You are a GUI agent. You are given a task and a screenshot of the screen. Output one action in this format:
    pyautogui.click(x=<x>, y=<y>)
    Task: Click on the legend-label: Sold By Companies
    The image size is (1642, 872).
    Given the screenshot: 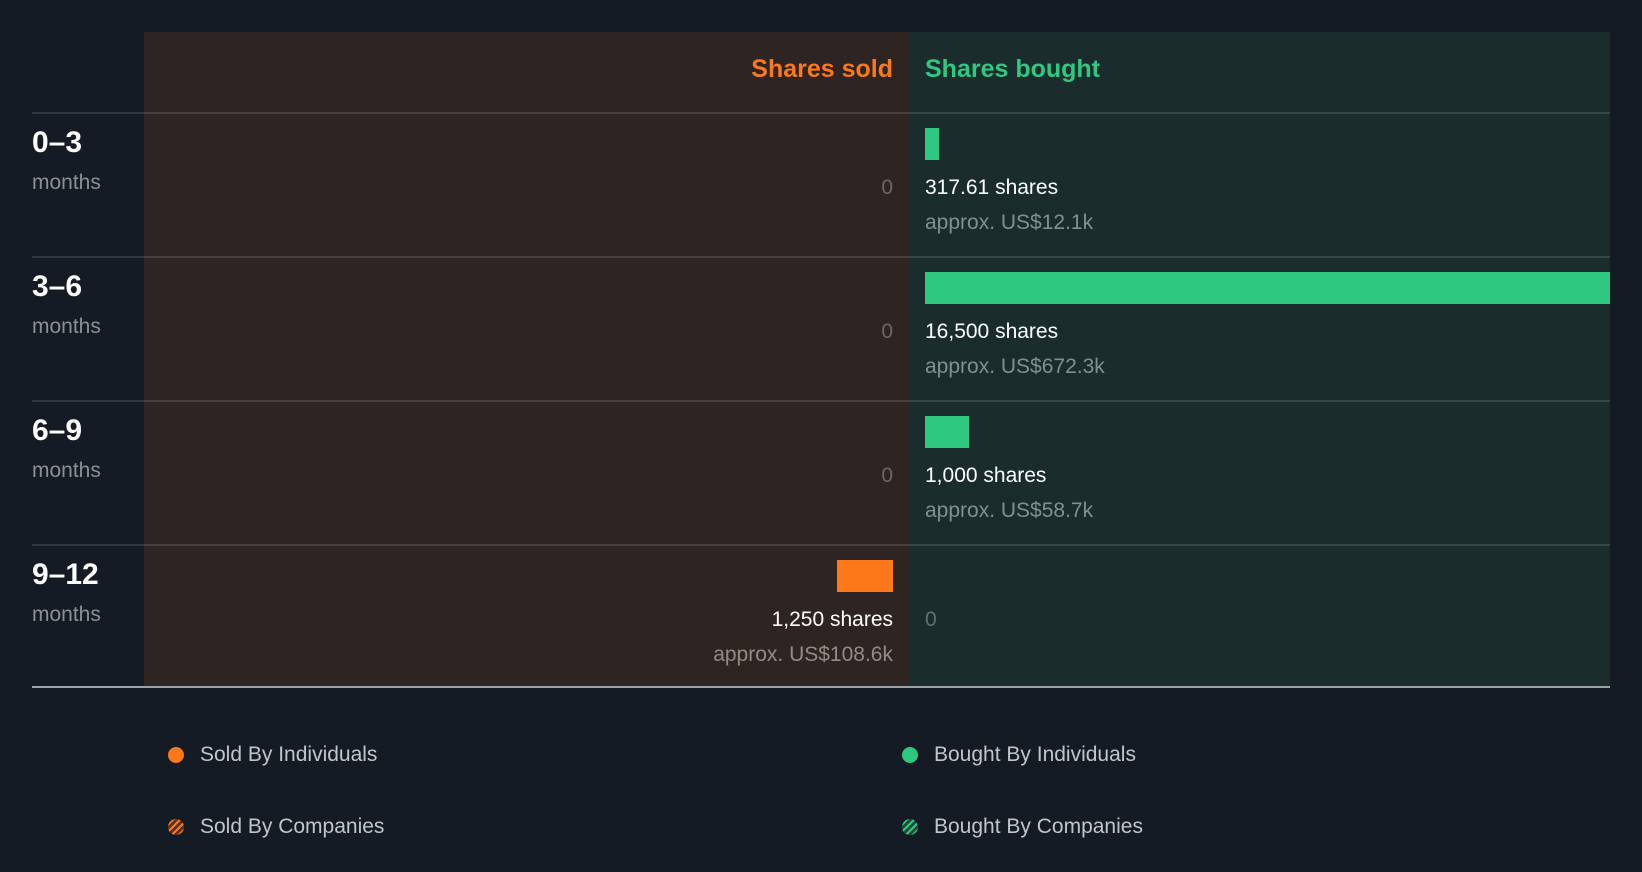 What is the action you would take?
    pyautogui.click(x=292, y=826)
    